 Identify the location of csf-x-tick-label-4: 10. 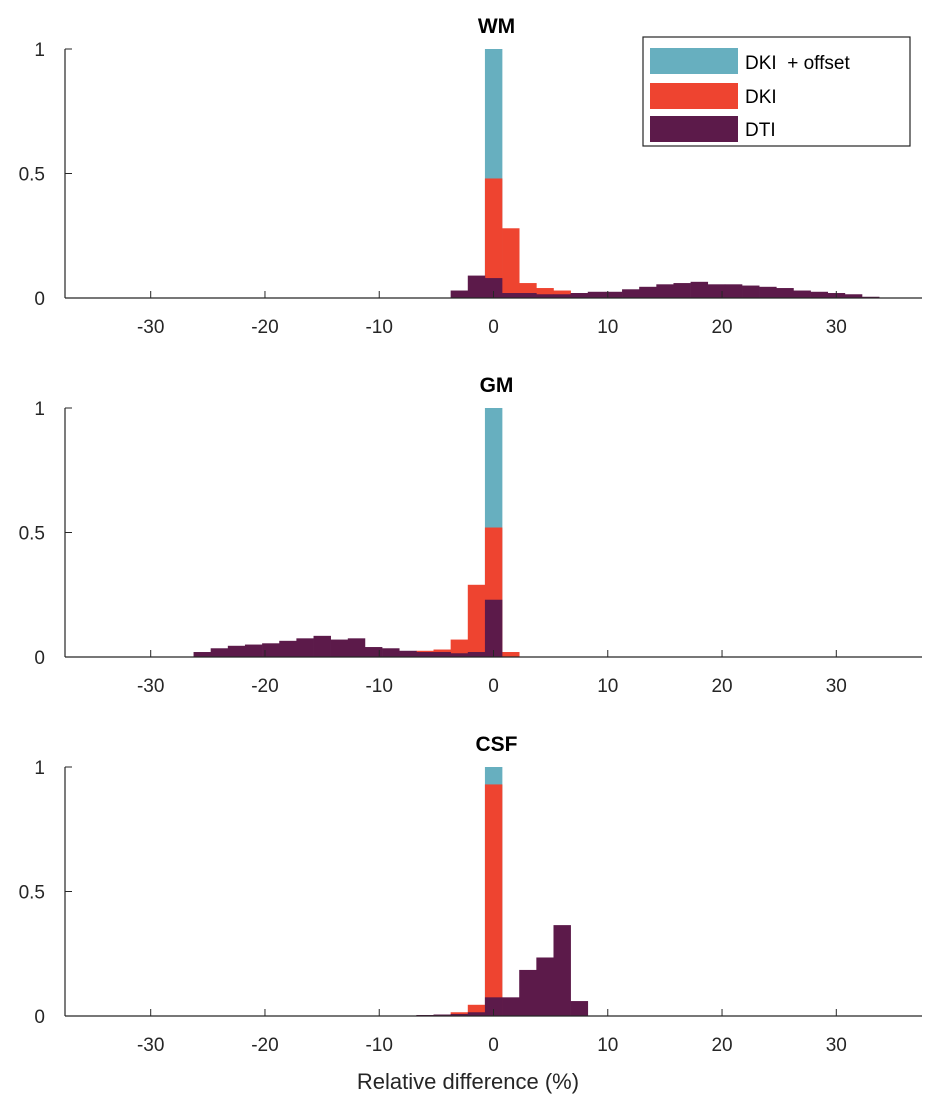
(607, 1045).